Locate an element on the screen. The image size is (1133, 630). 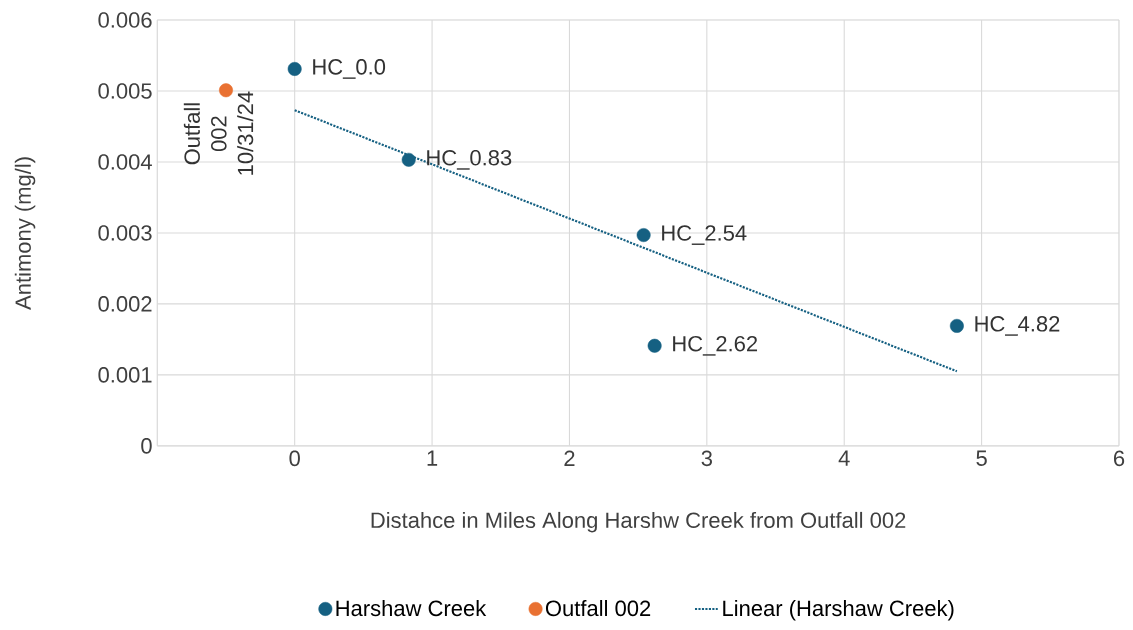
annotation: Outfall 002 10/31/24 is located at coordinates (218, 133).